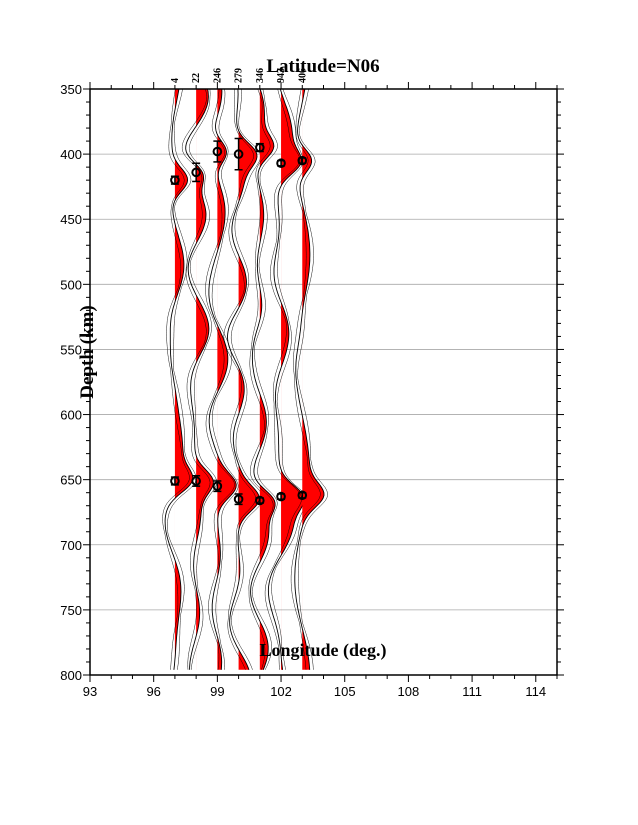  Describe the element at coordinates (71, 154) in the screenshot. I see `y-tick-label: 400` at that location.